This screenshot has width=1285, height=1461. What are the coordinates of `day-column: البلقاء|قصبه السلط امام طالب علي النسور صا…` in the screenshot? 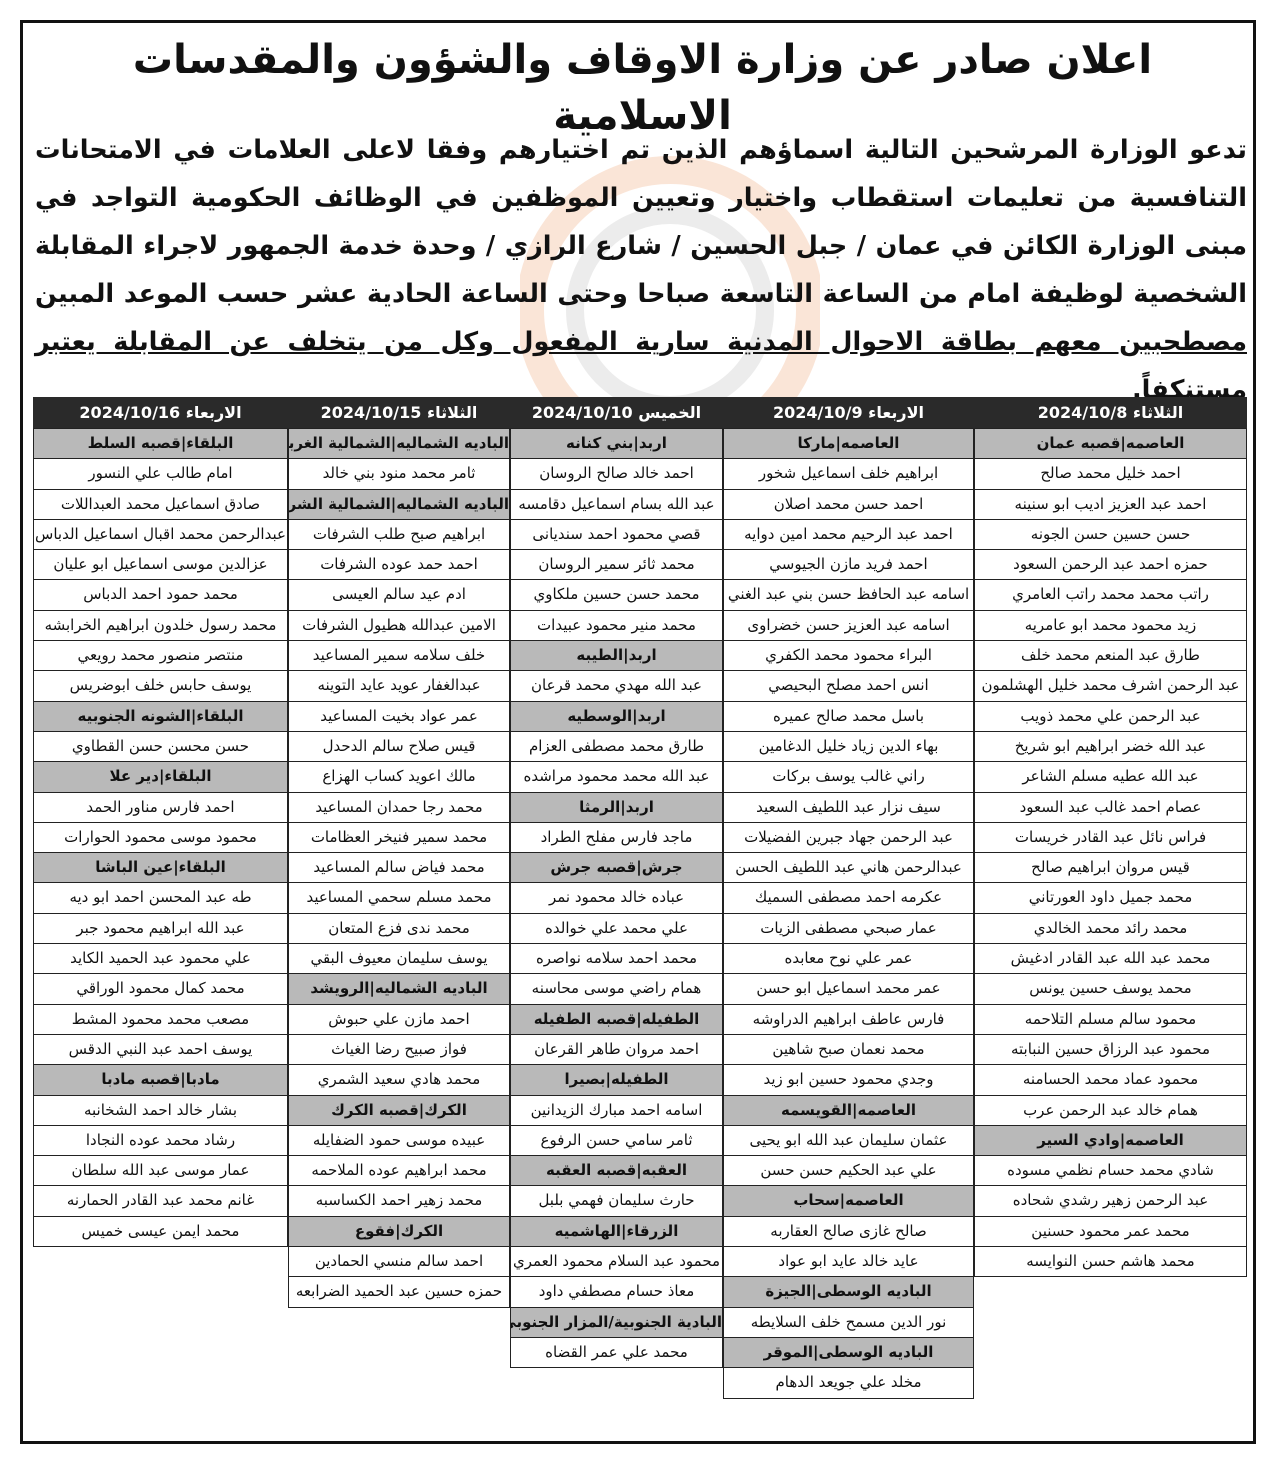 It's located at (160, 838).